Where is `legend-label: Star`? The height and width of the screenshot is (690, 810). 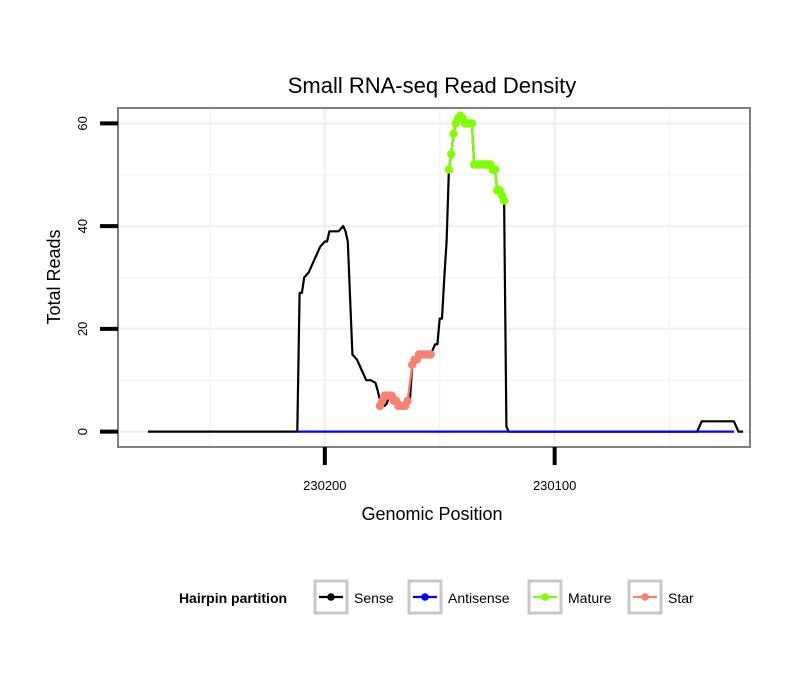 legend-label: Star is located at coordinates (681, 598).